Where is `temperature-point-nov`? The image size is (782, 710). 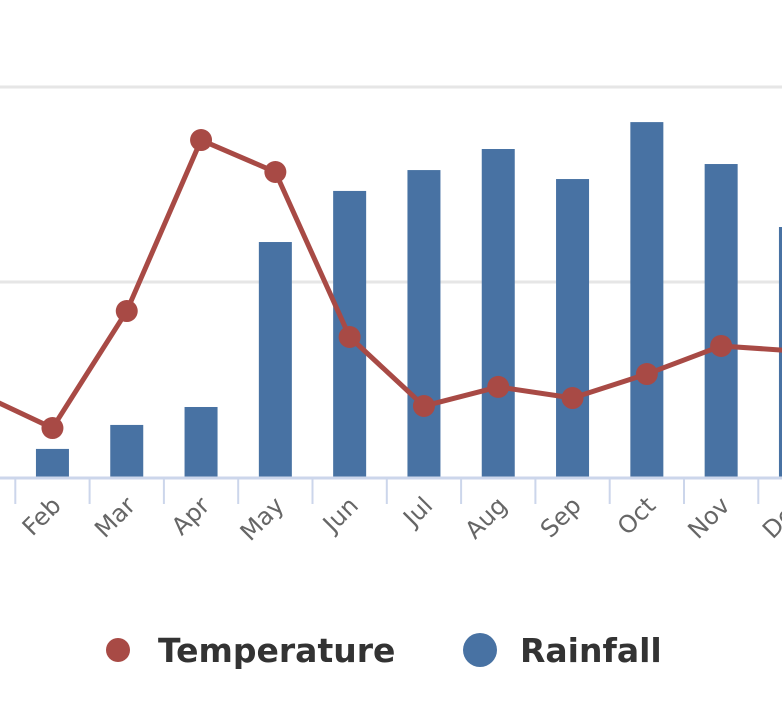 temperature-point-nov is located at coordinates (721, 345).